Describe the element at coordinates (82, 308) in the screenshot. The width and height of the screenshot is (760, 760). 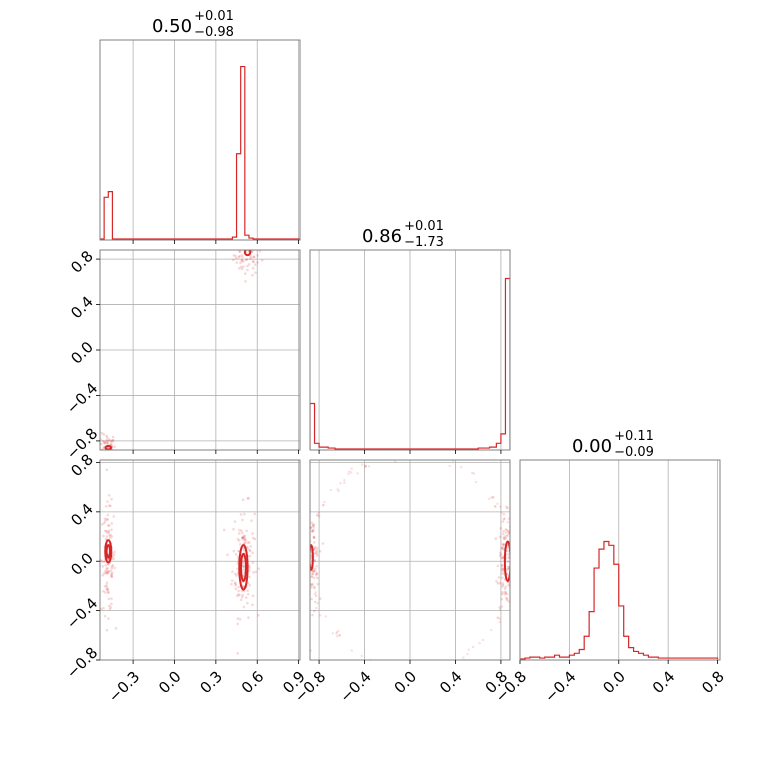
I see `y-tick-label: 0.4` at that location.